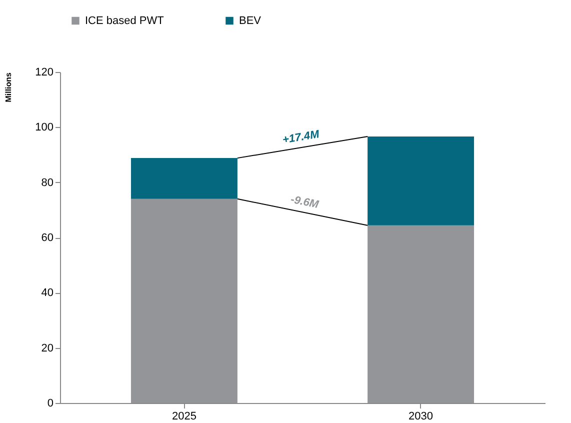 This screenshot has width=571, height=423. Describe the element at coordinates (47, 182) in the screenshot. I see `y-tick-label: 80` at that location.